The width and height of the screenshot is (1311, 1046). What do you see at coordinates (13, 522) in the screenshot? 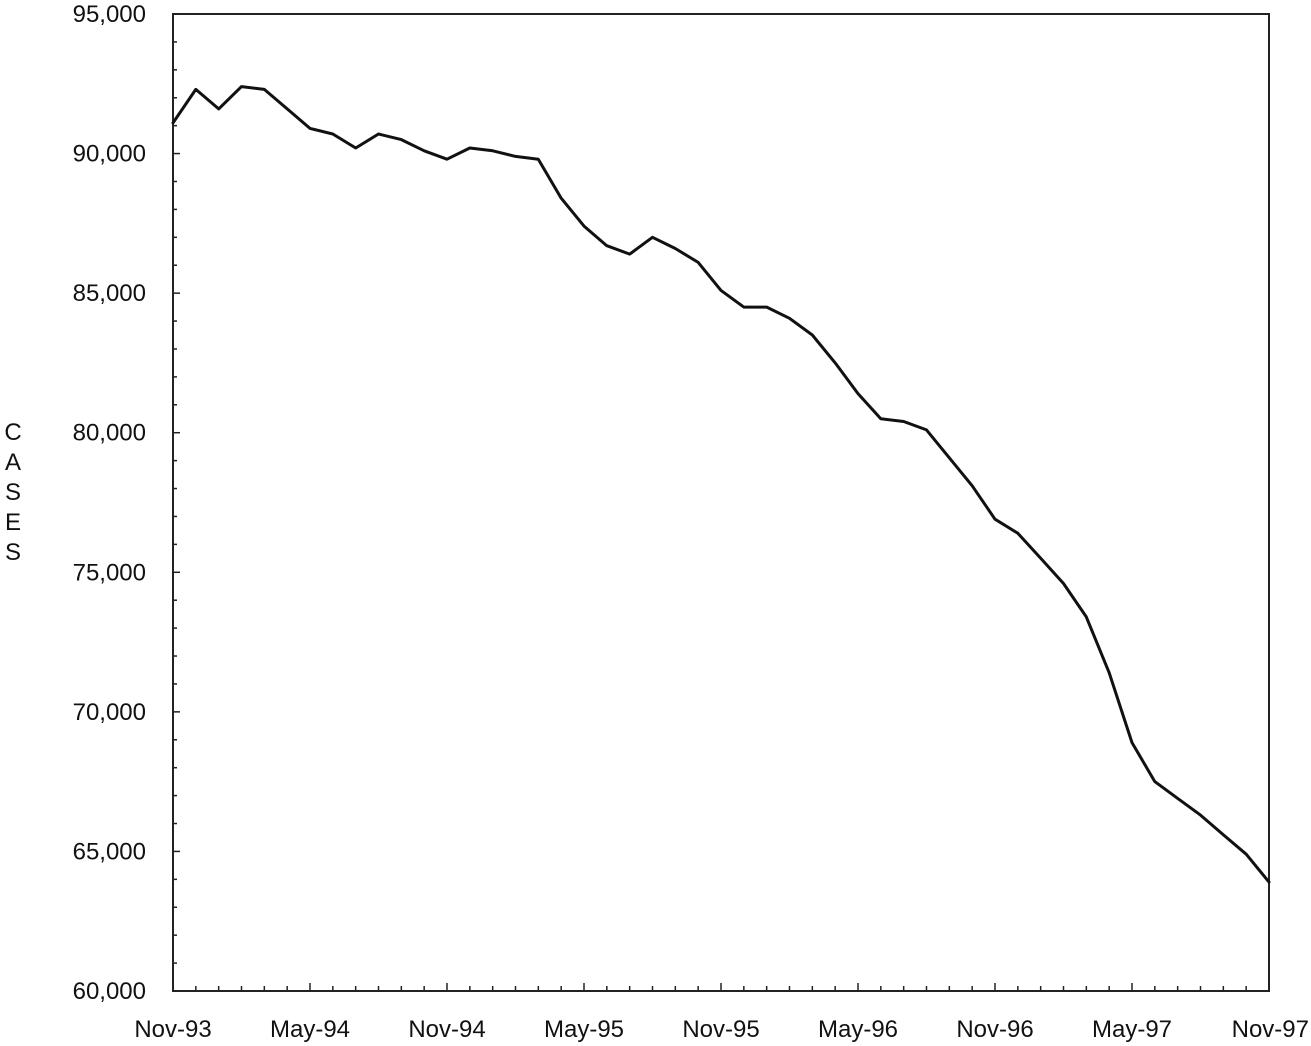
I see `y-axis-label-letter: E` at bounding box center [13, 522].